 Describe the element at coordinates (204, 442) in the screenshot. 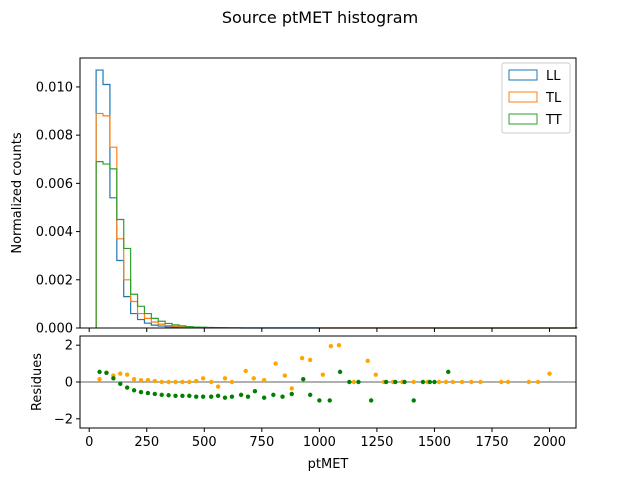

I see `bottom-x-tick-label: 500` at that location.